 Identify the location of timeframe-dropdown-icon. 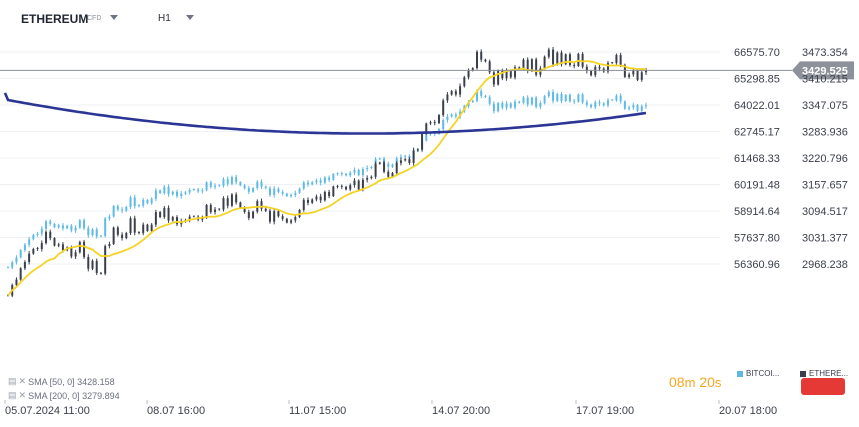
(190, 17).